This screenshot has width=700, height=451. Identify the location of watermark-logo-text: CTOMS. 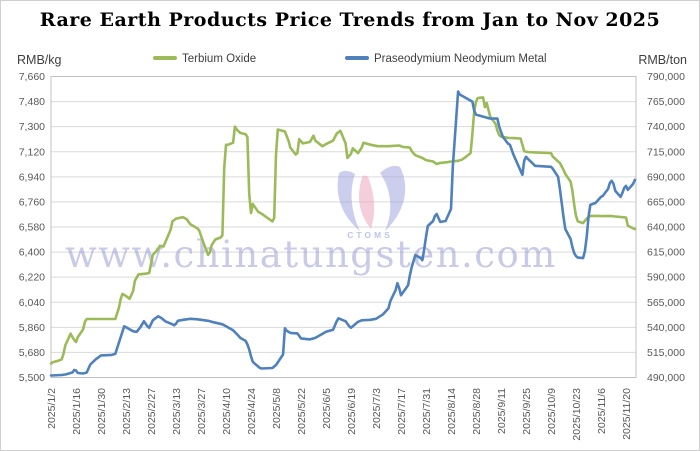
(370, 235).